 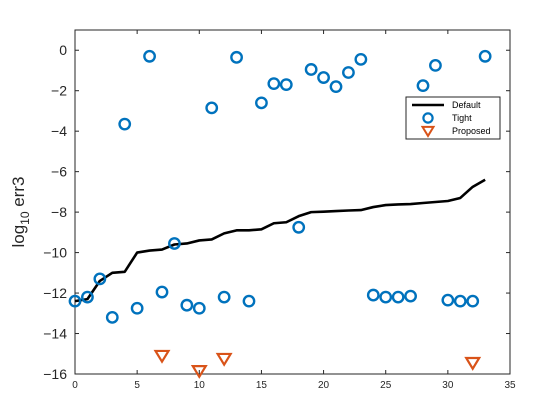 What do you see at coordinates (75, 385) in the screenshot?
I see `x-tick-label: 0` at bounding box center [75, 385].